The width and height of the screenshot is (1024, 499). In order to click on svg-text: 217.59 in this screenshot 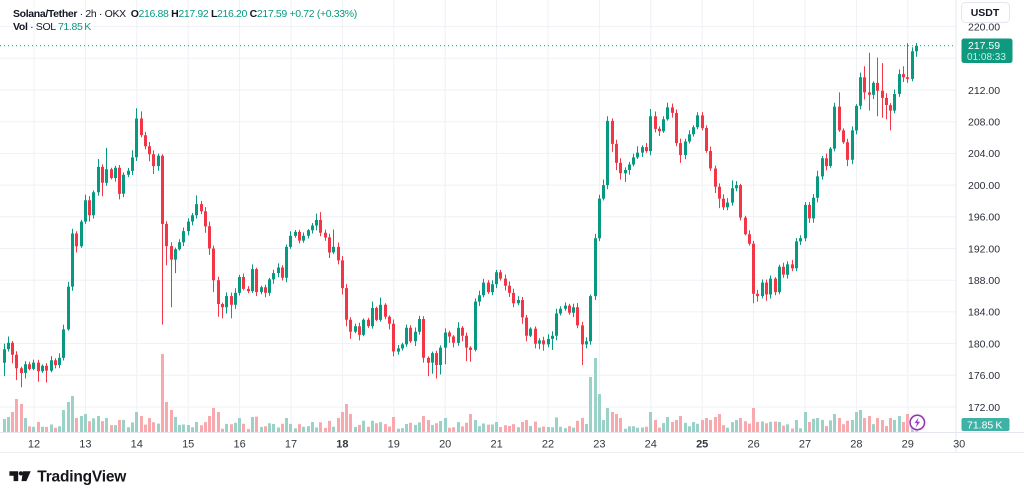, I will do `click(984, 46)`.